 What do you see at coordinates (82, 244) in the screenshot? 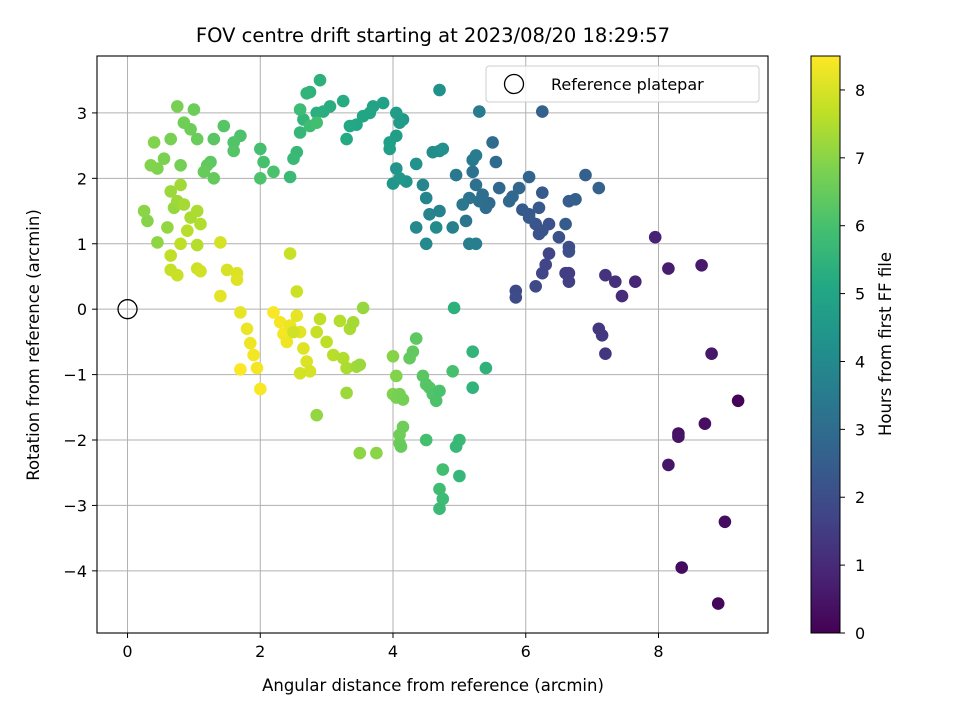
I see `y-tick-label: 1` at bounding box center [82, 244].